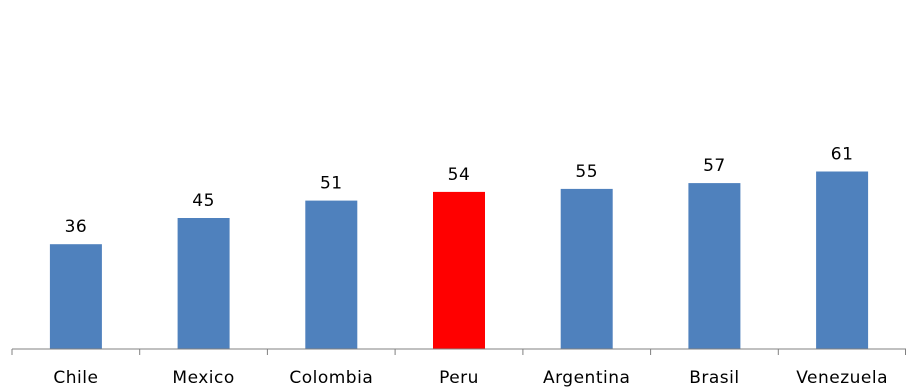 Image resolution: width=906 pixels, height=389 pixels. What do you see at coordinates (842, 260) in the screenshot?
I see `bar-venezuela` at bounding box center [842, 260].